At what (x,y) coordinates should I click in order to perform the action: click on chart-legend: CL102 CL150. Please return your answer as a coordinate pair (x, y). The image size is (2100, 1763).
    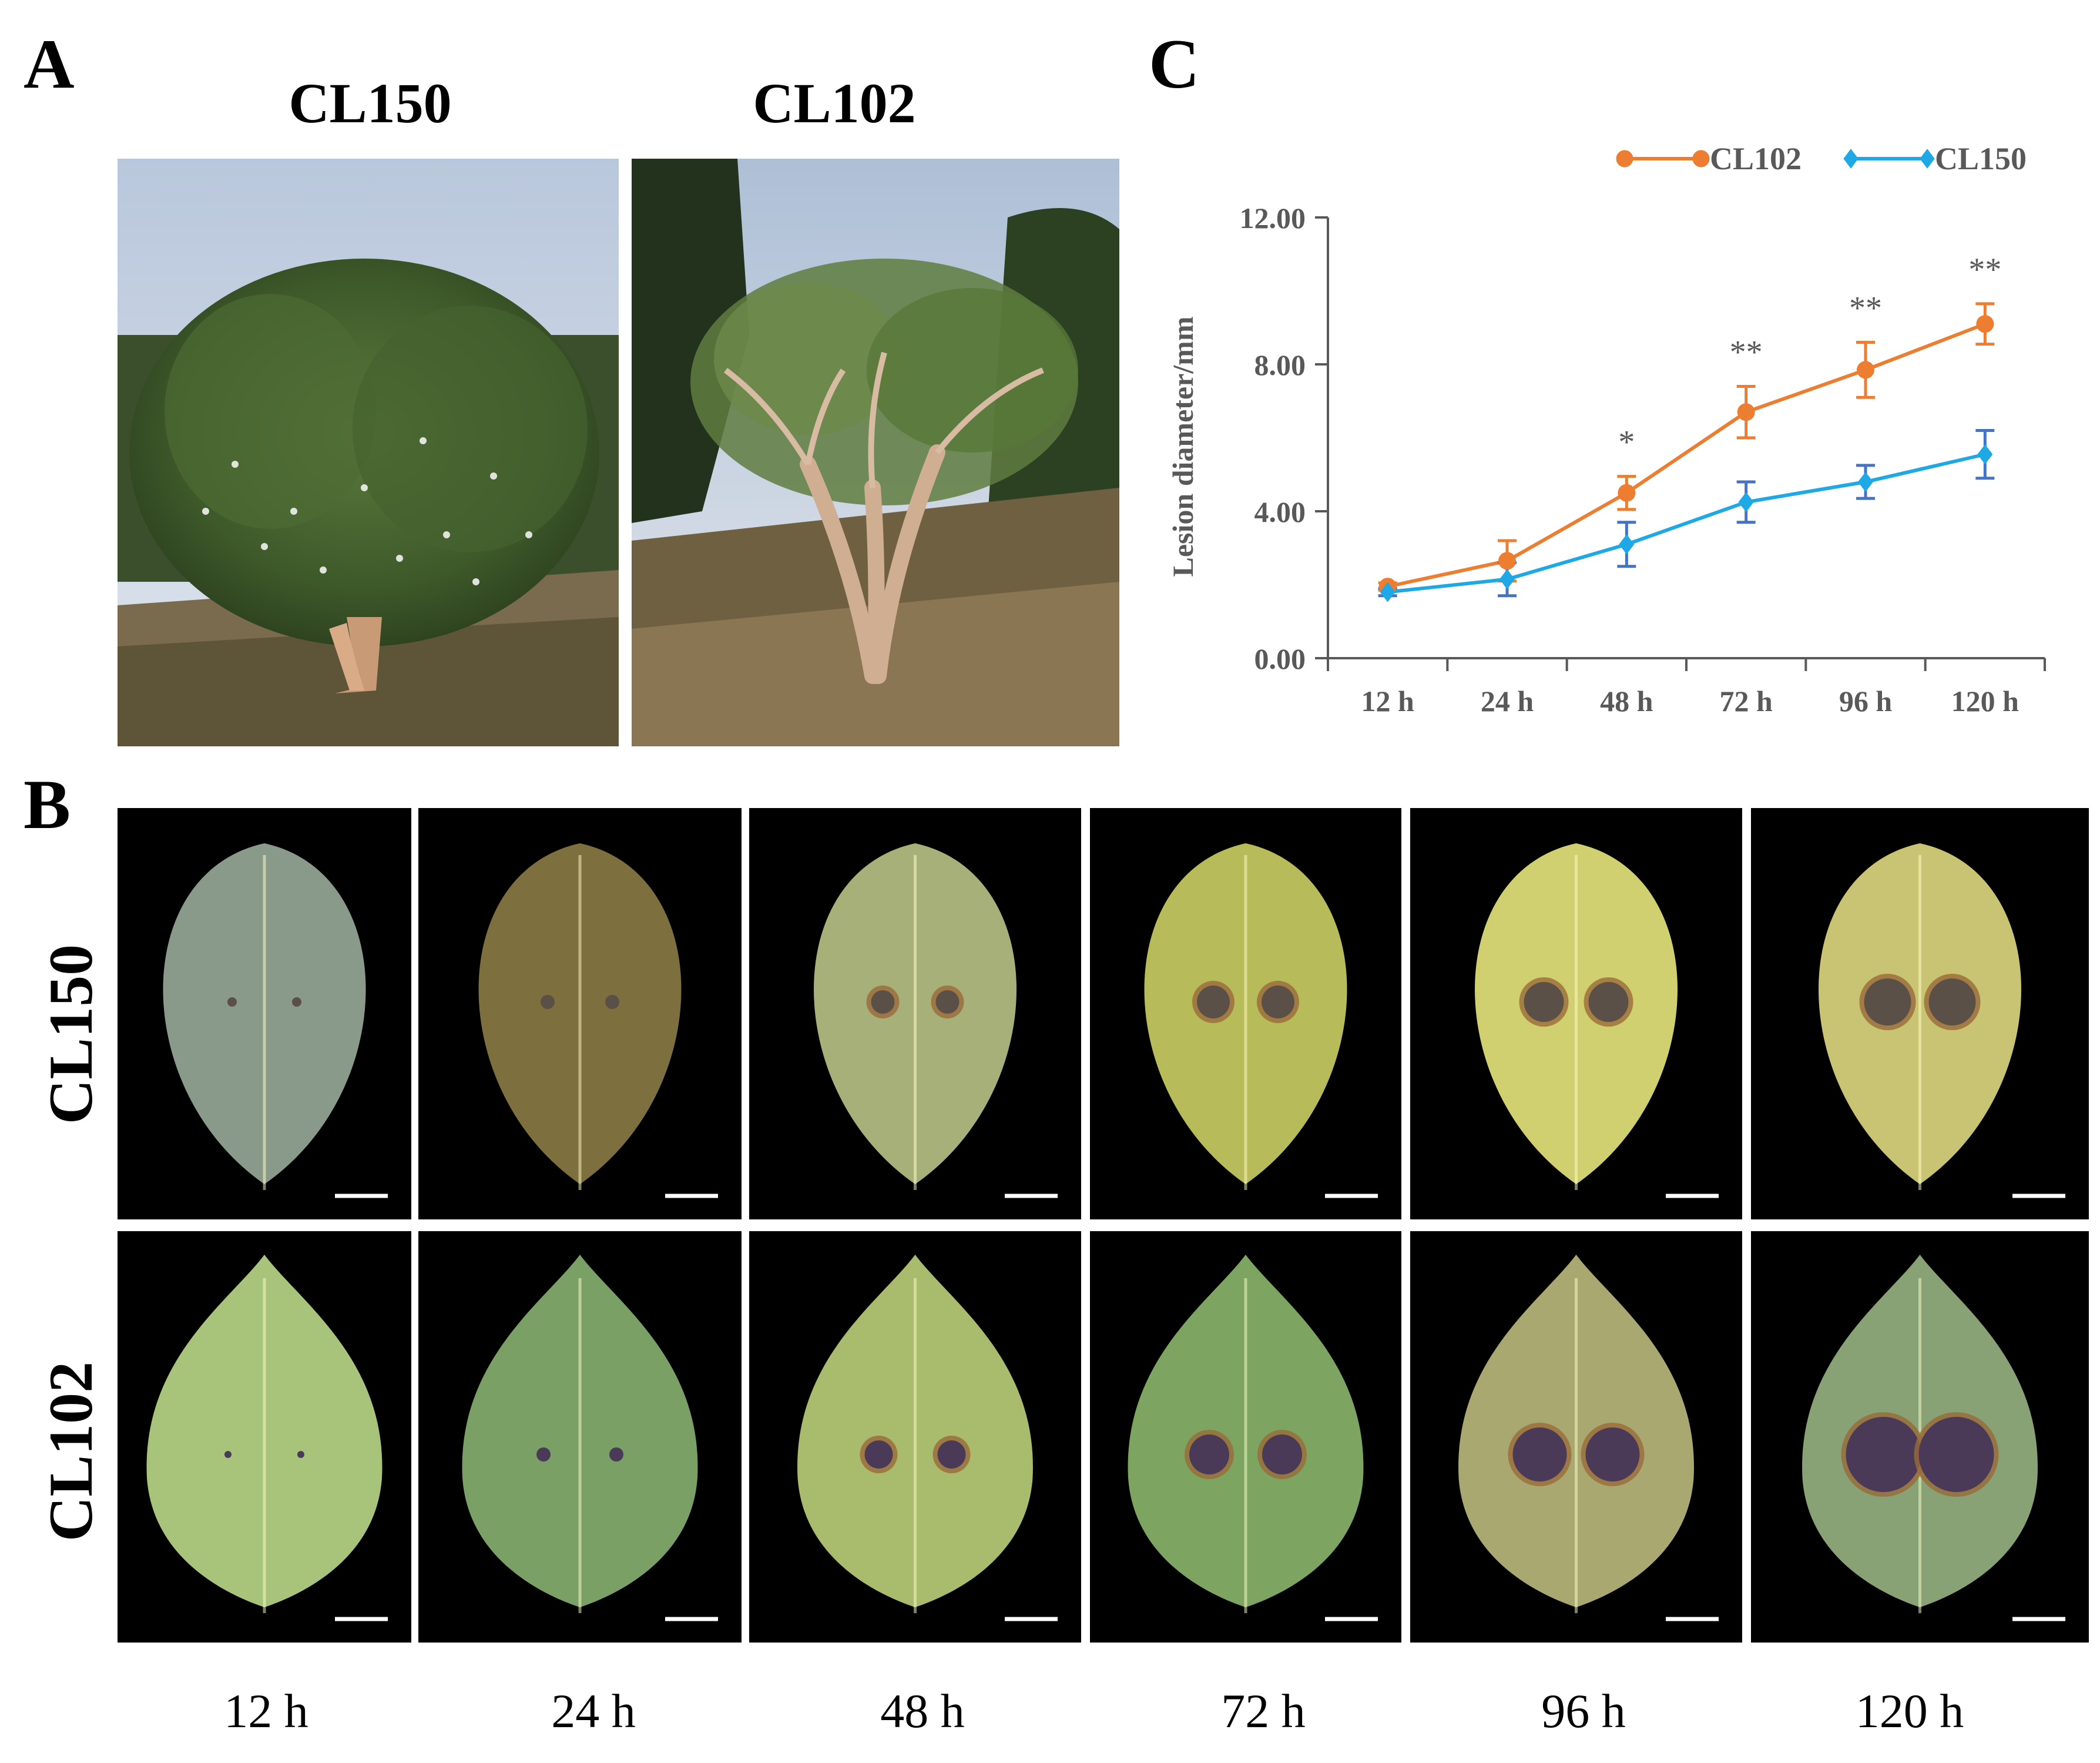
    Looking at the image, I should click on (1821, 158).